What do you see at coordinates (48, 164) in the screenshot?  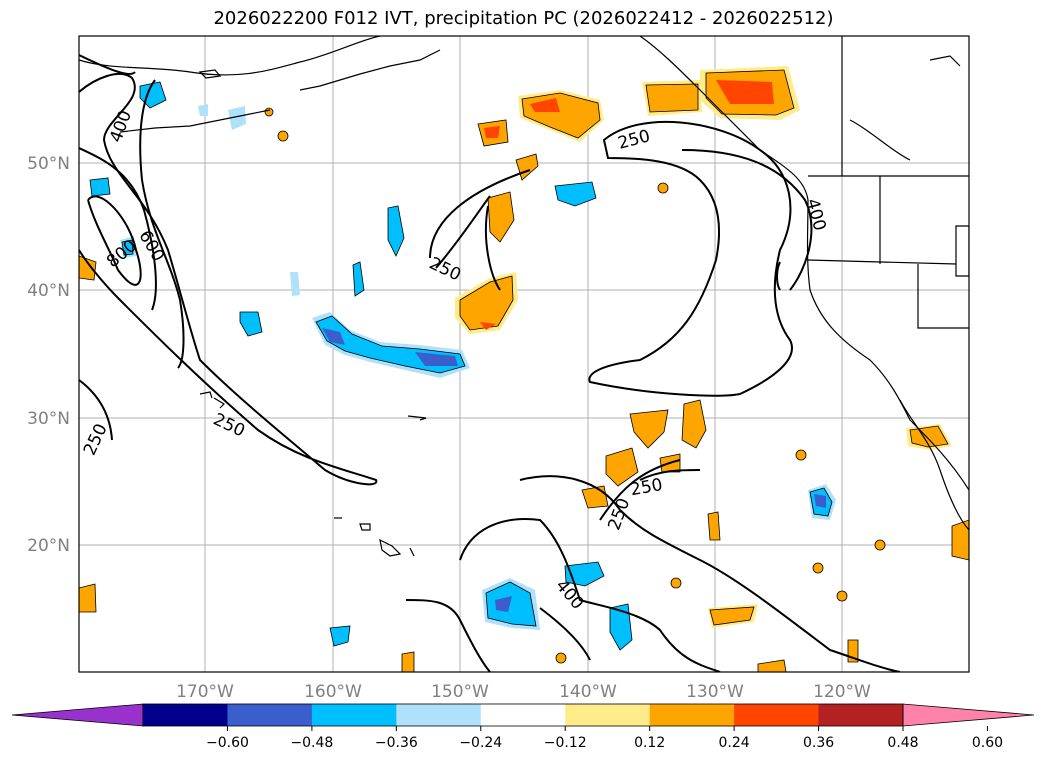 I see `lat-label: 50°N` at bounding box center [48, 164].